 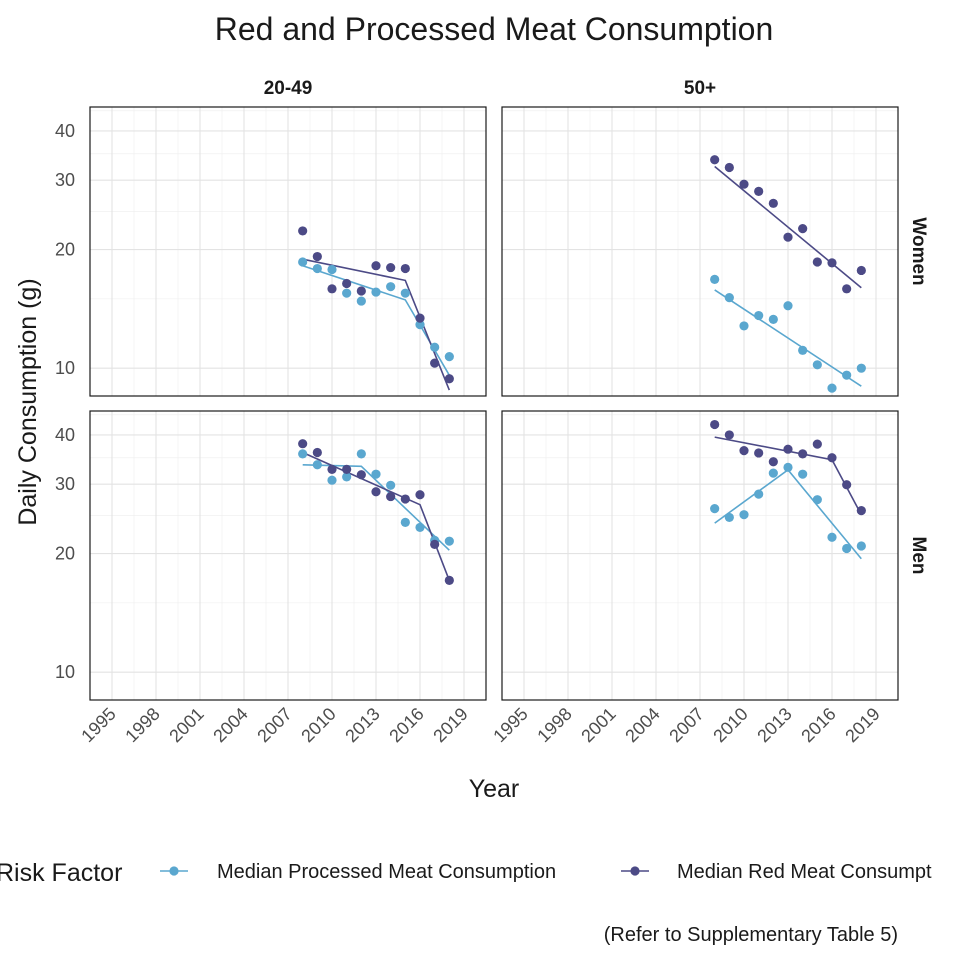 I want to click on legend-key-point, so click(x=174, y=871).